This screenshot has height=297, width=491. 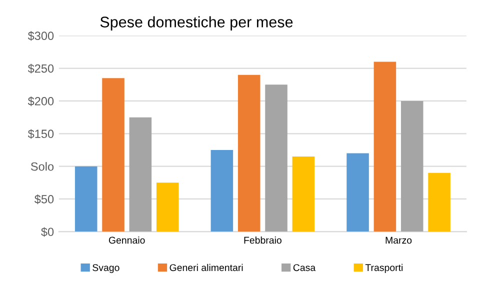 What do you see at coordinates (106, 268) in the screenshot?
I see `legend-label: Svago` at bounding box center [106, 268].